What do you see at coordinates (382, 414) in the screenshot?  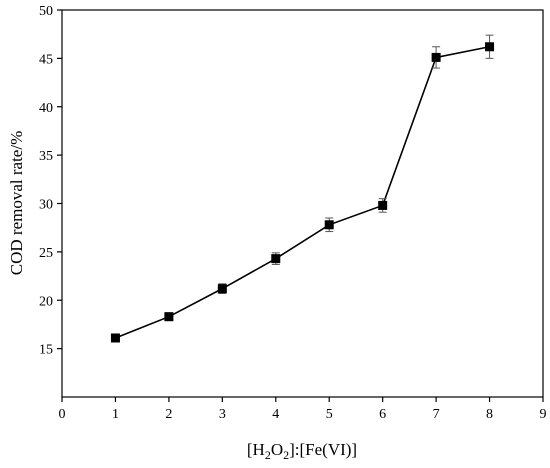 I see `x-tick-label: 6` at bounding box center [382, 414].